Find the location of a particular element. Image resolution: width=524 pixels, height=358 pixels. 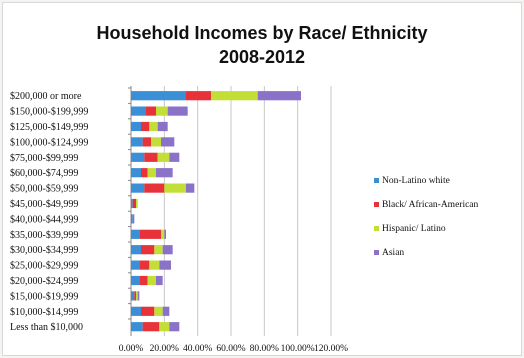

chart-subtitle: 2008-2012 is located at coordinates (262, 57).